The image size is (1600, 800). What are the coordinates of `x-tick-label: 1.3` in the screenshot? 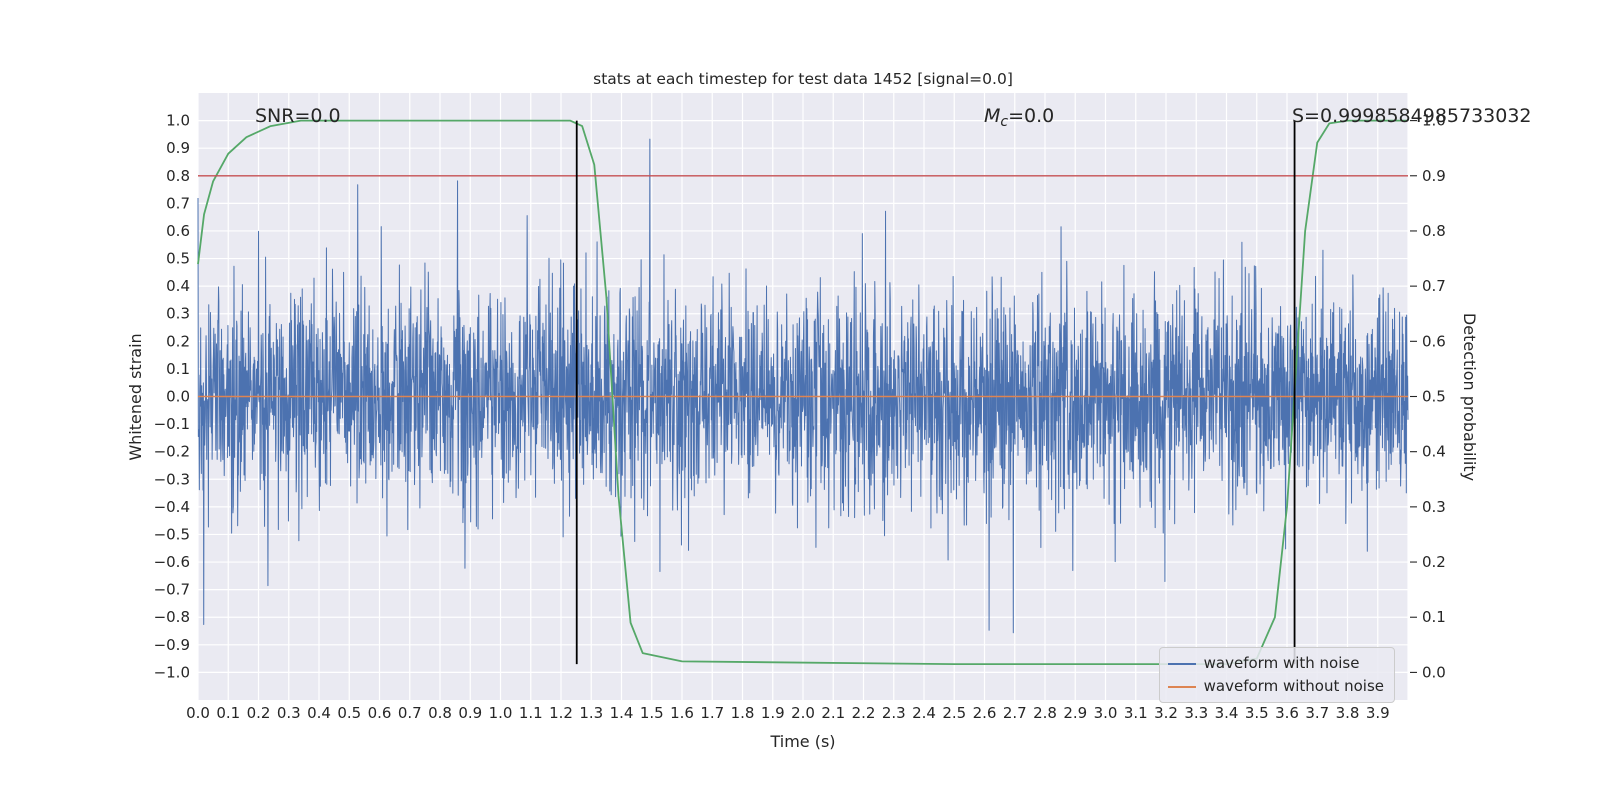 It's located at (591, 713).